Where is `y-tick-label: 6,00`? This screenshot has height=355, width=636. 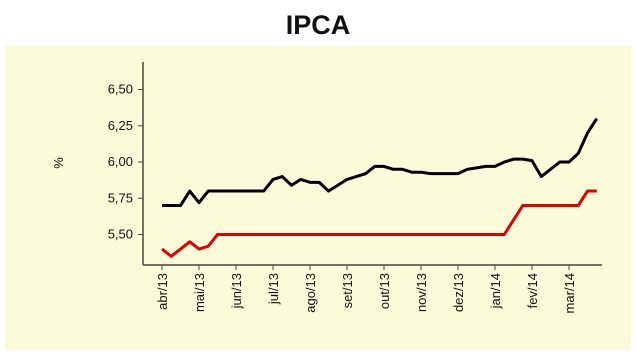 y-tick-label: 6,00 is located at coordinates (120, 161).